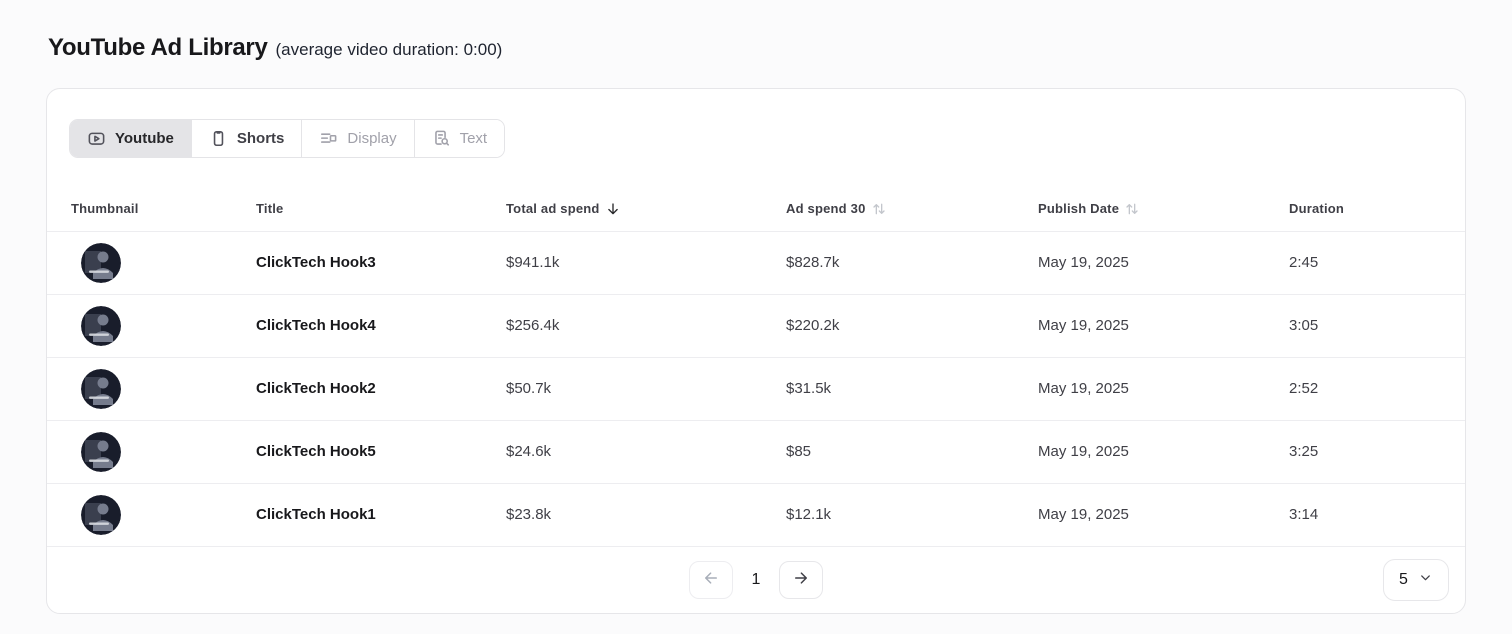 This screenshot has height=634, width=1512. Describe the element at coordinates (218, 138) in the screenshot. I see `phone-icon` at that location.